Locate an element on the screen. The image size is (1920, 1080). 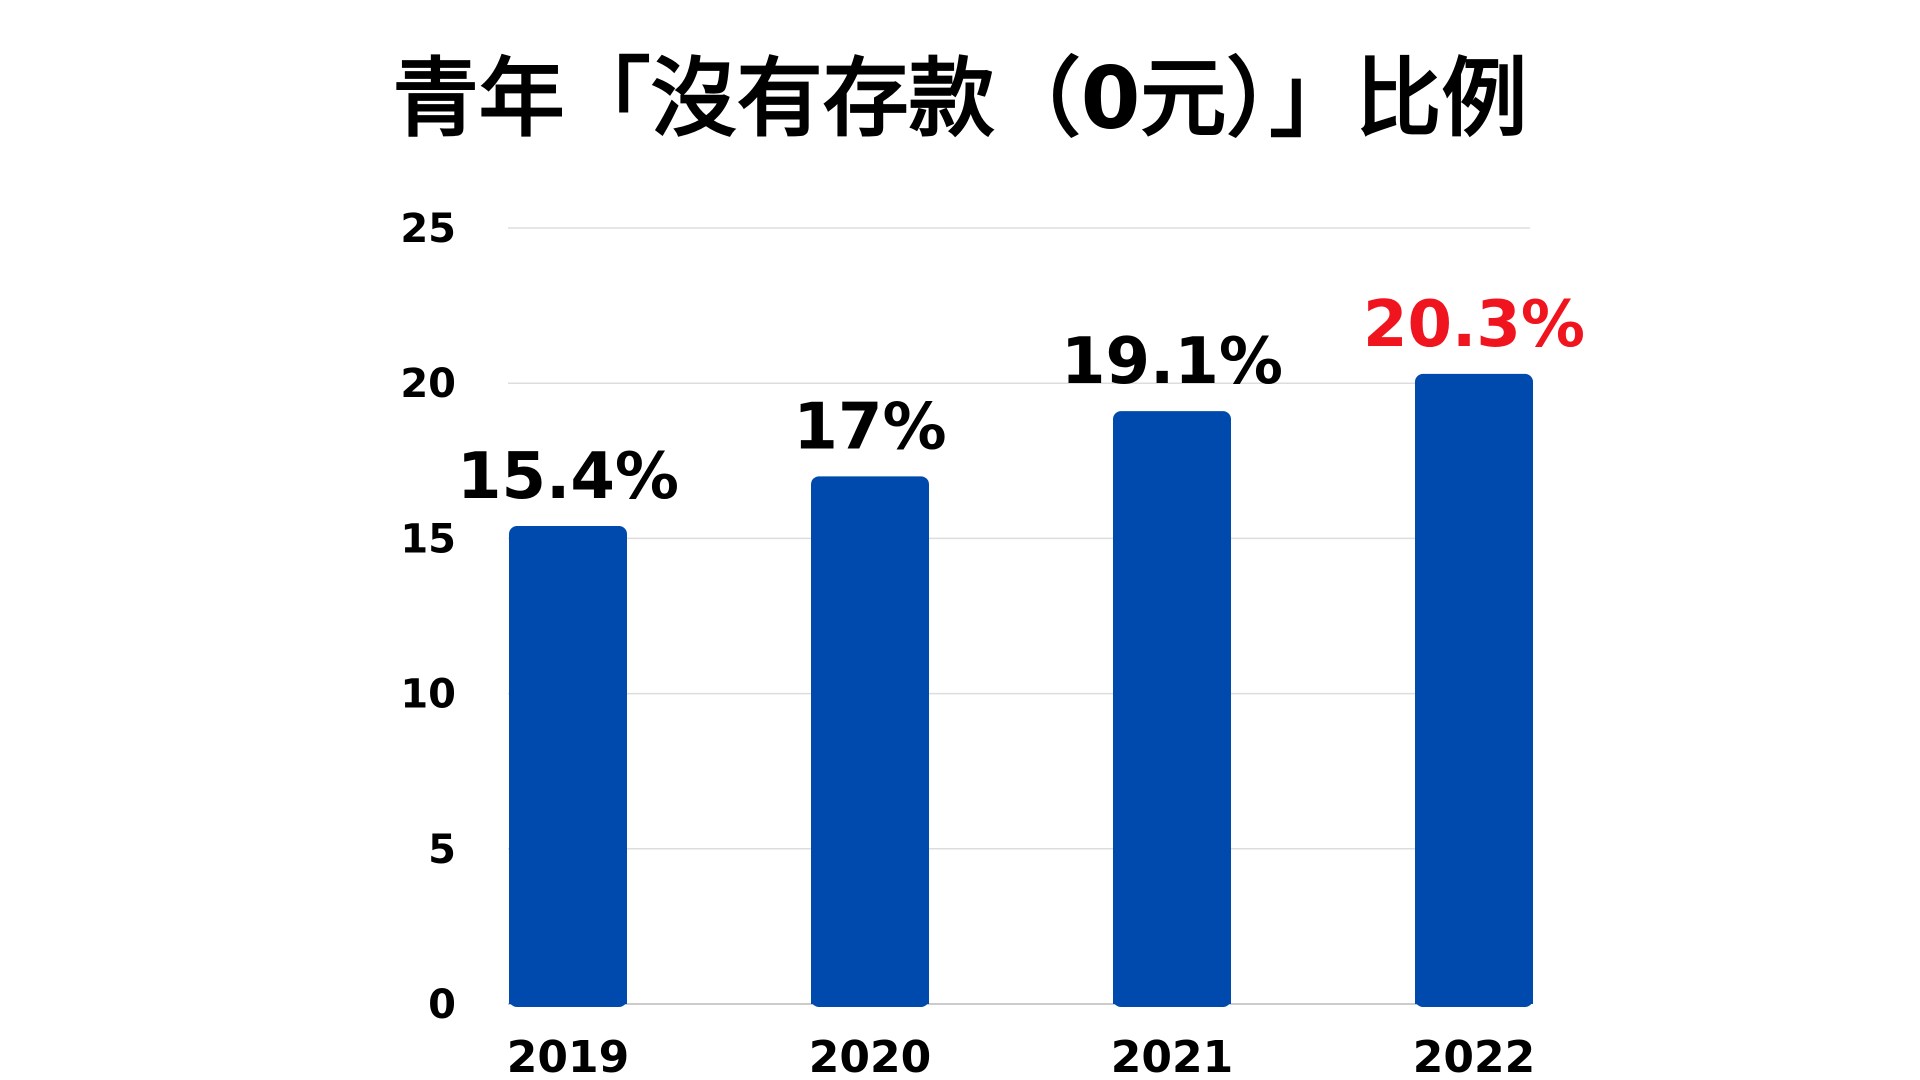
y-tick-label: 20 is located at coordinates (428, 384).